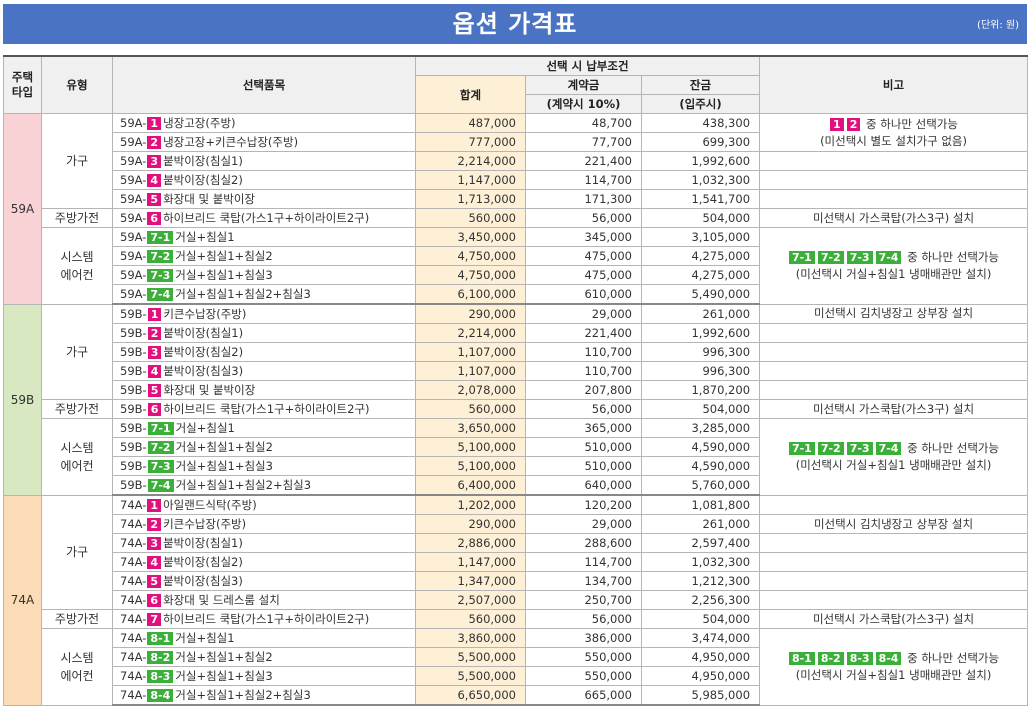  Describe the element at coordinates (516, 390) in the screenshot. I see `table-row: 59B- 5 화장대 및 붙박이장 2,078,000 207,800 1,870,200` at that location.